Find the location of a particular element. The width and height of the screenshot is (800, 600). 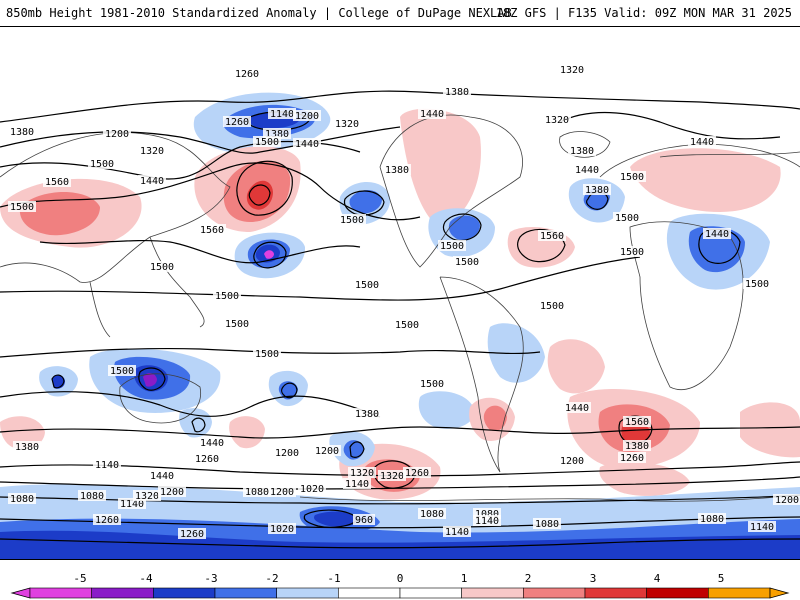

colorbar-swatches is located at coordinates (400, 593).